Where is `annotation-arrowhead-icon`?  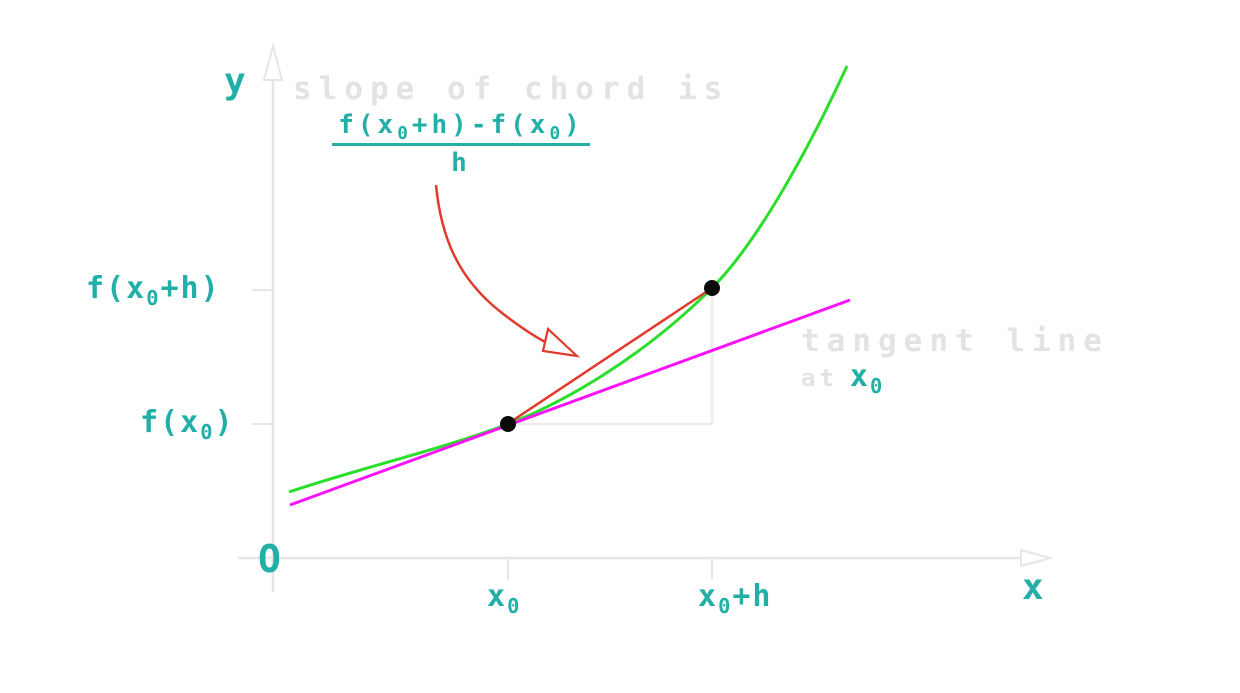 annotation-arrowhead-icon is located at coordinates (561, 342).